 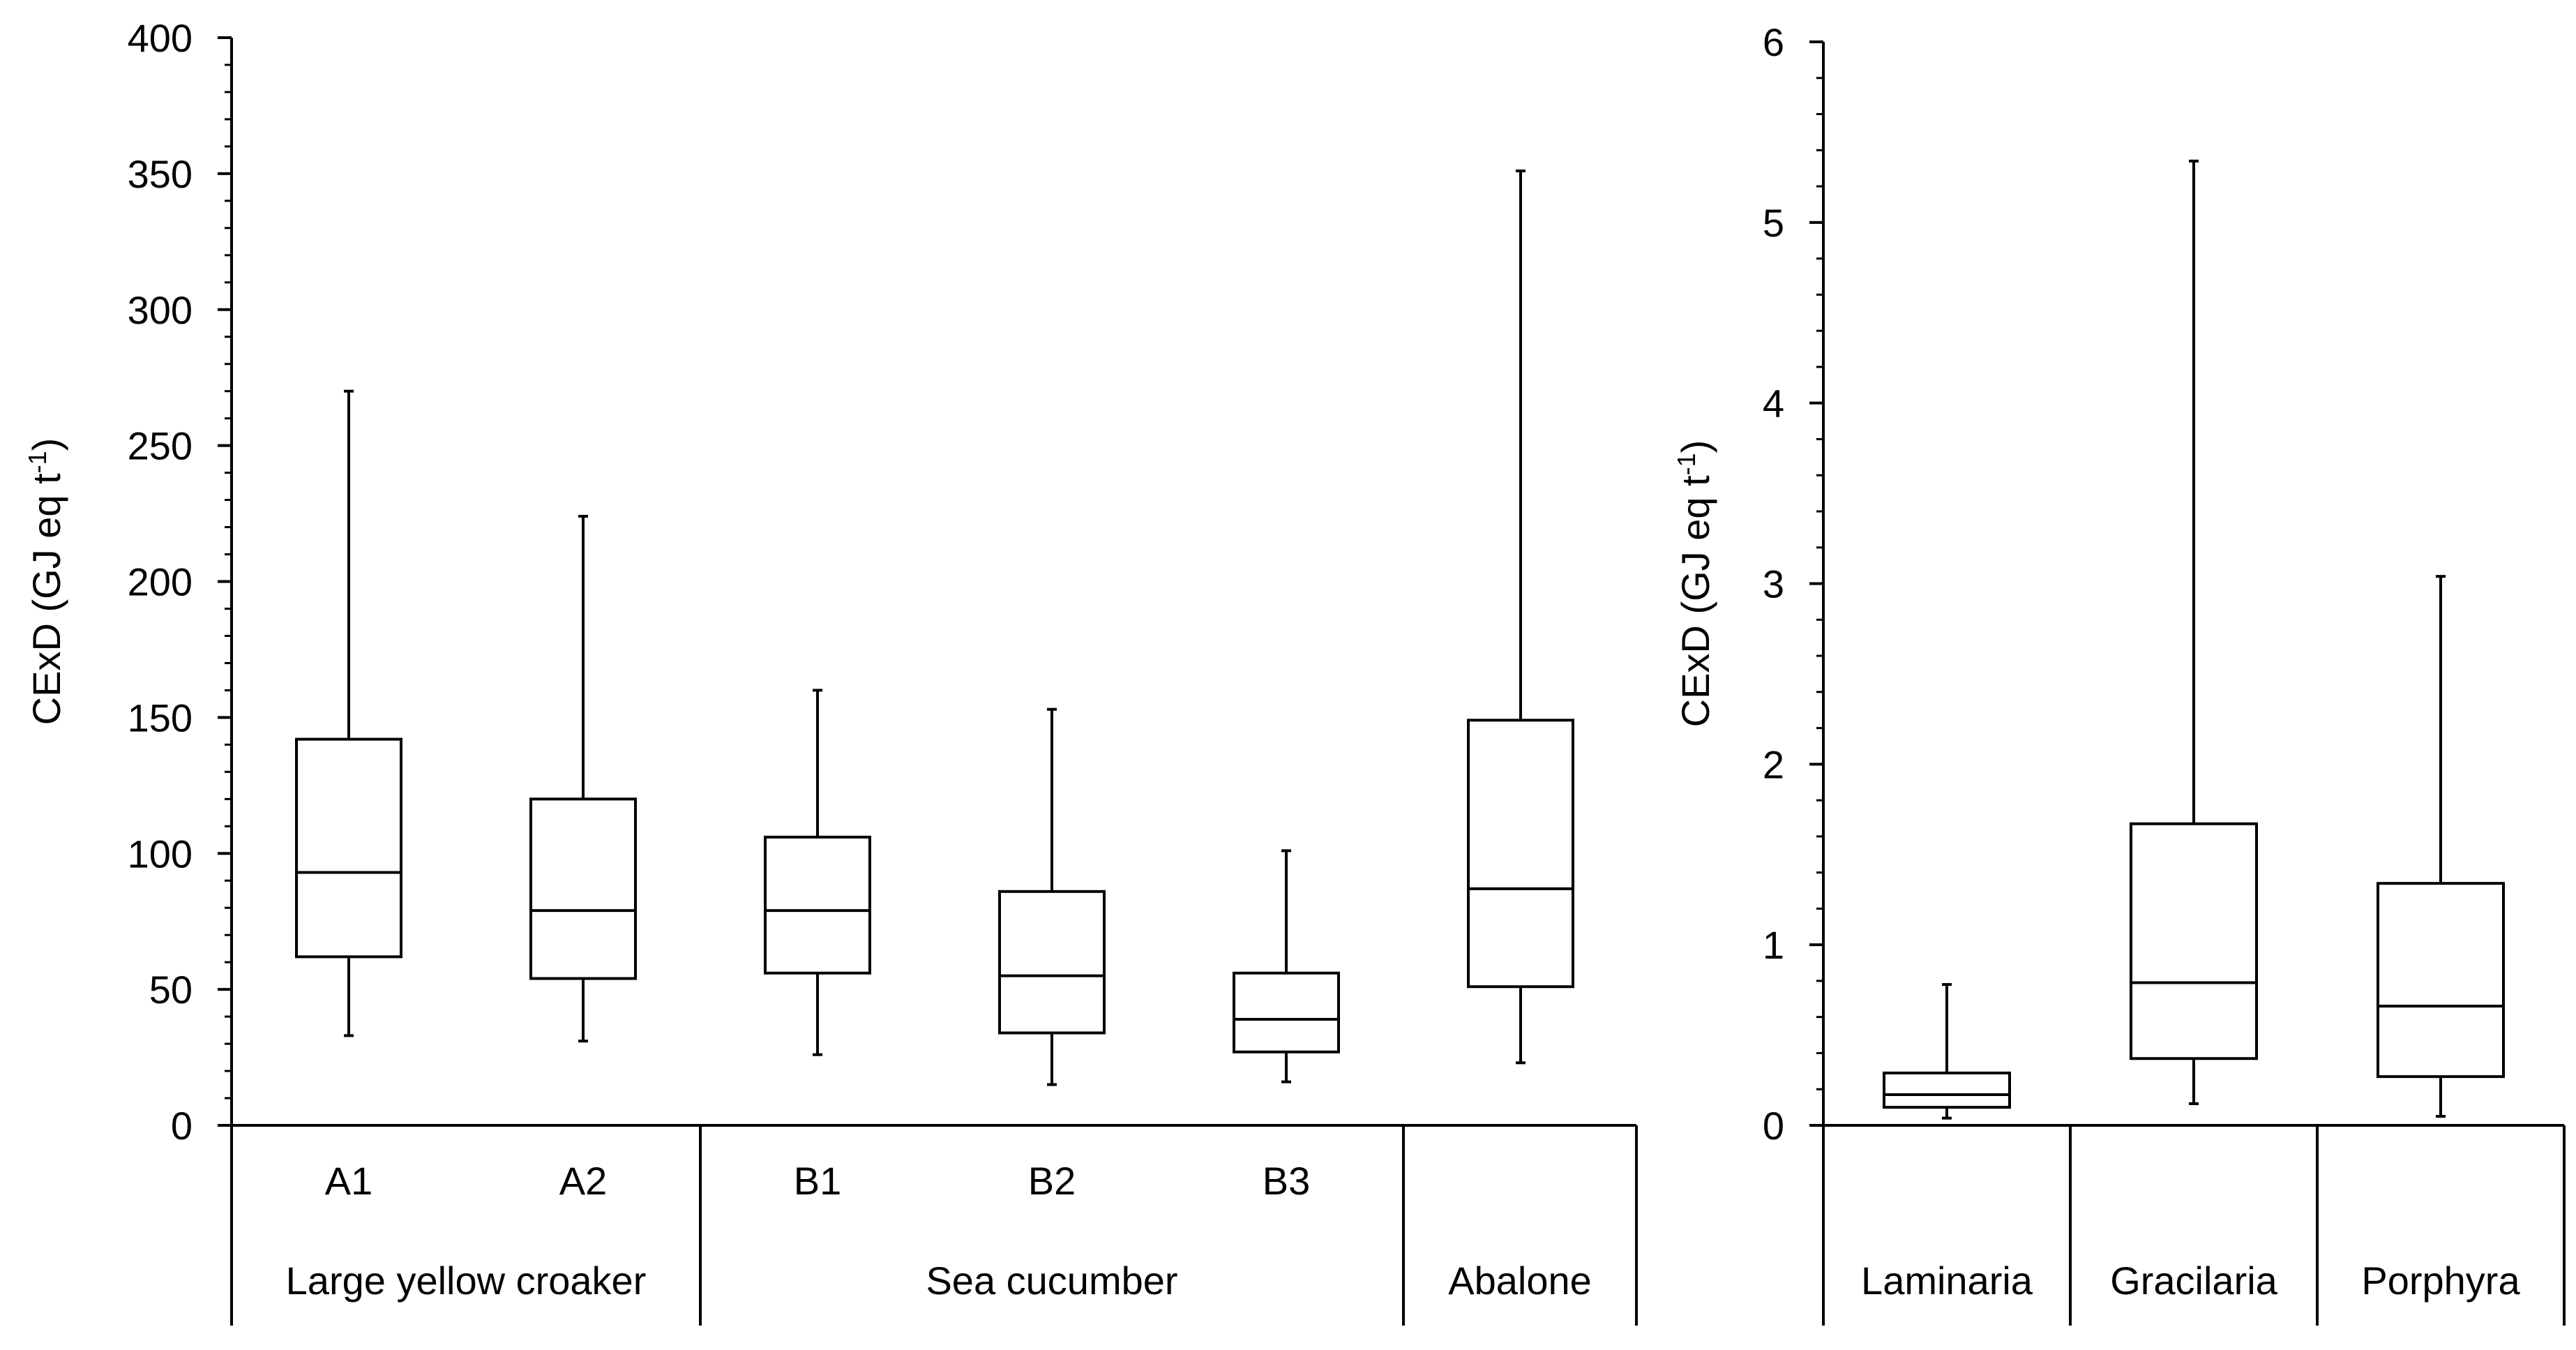 What do you see at coordinates (1051, 1281) in the screenshot?
I see `left-group-label: Sea cucumber` at bounding box center [1051, 1281].